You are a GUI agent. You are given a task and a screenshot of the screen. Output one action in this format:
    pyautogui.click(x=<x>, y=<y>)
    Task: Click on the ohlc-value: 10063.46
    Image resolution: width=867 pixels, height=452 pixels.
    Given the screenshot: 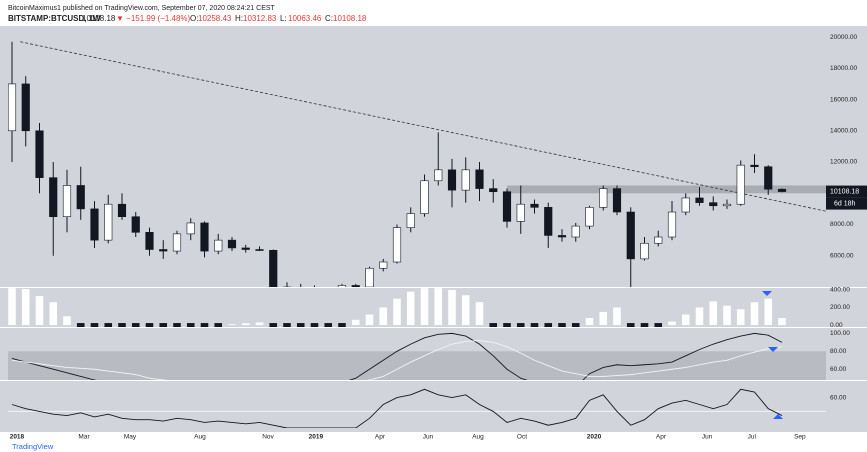 What is the action you would take?
    pyautogui.click(x=305, y=18)
    